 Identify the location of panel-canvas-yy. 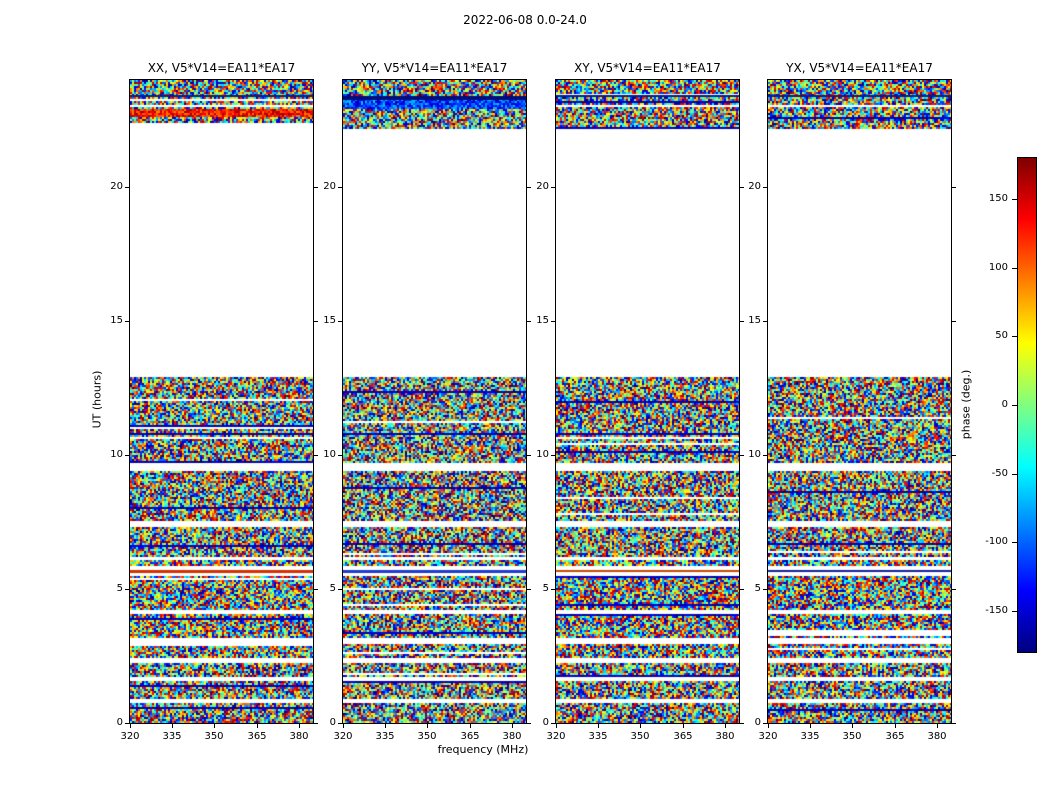
(434, 401).